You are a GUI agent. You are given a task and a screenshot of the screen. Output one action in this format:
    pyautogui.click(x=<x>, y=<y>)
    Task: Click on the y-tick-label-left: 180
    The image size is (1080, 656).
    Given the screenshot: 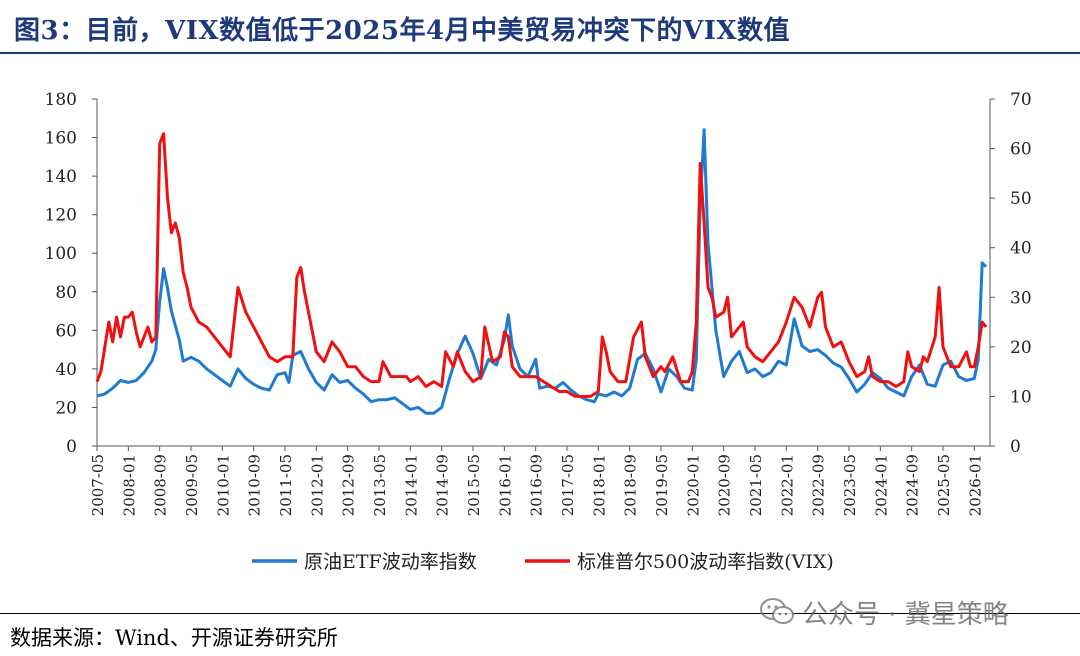 What is the action you would take?
    pyautogui.click(x=61, y=100)
    